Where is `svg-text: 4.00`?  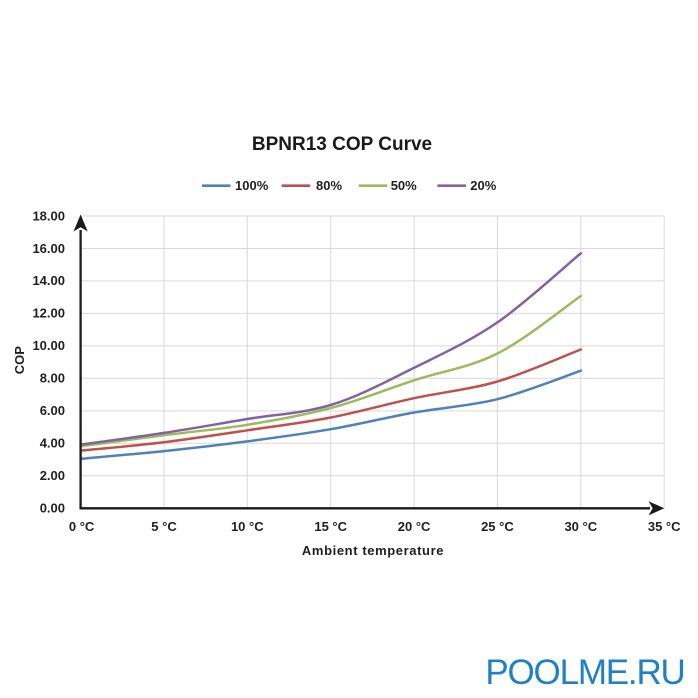 svg-text: 4.00 is located at coordinates (52, 443).